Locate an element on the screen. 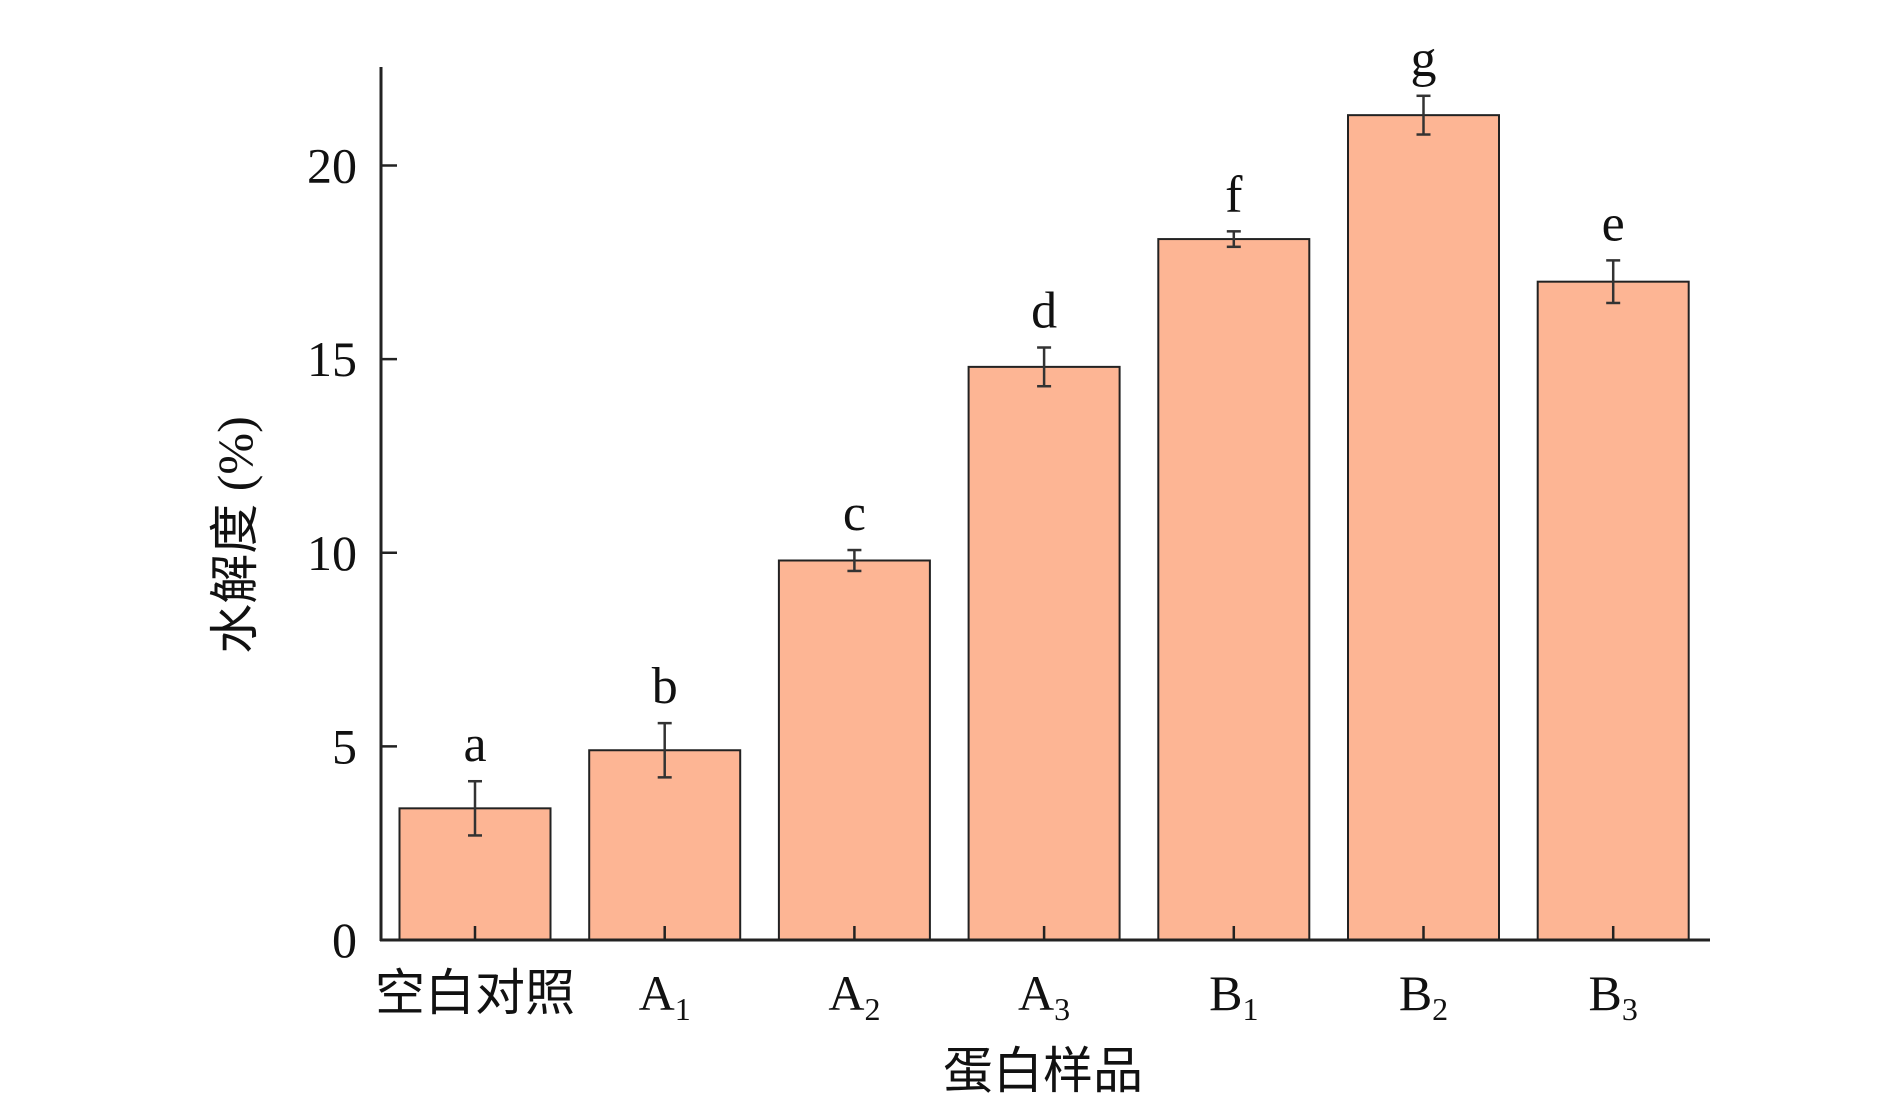  significance-label: e is located at coordinates (1613, 223).